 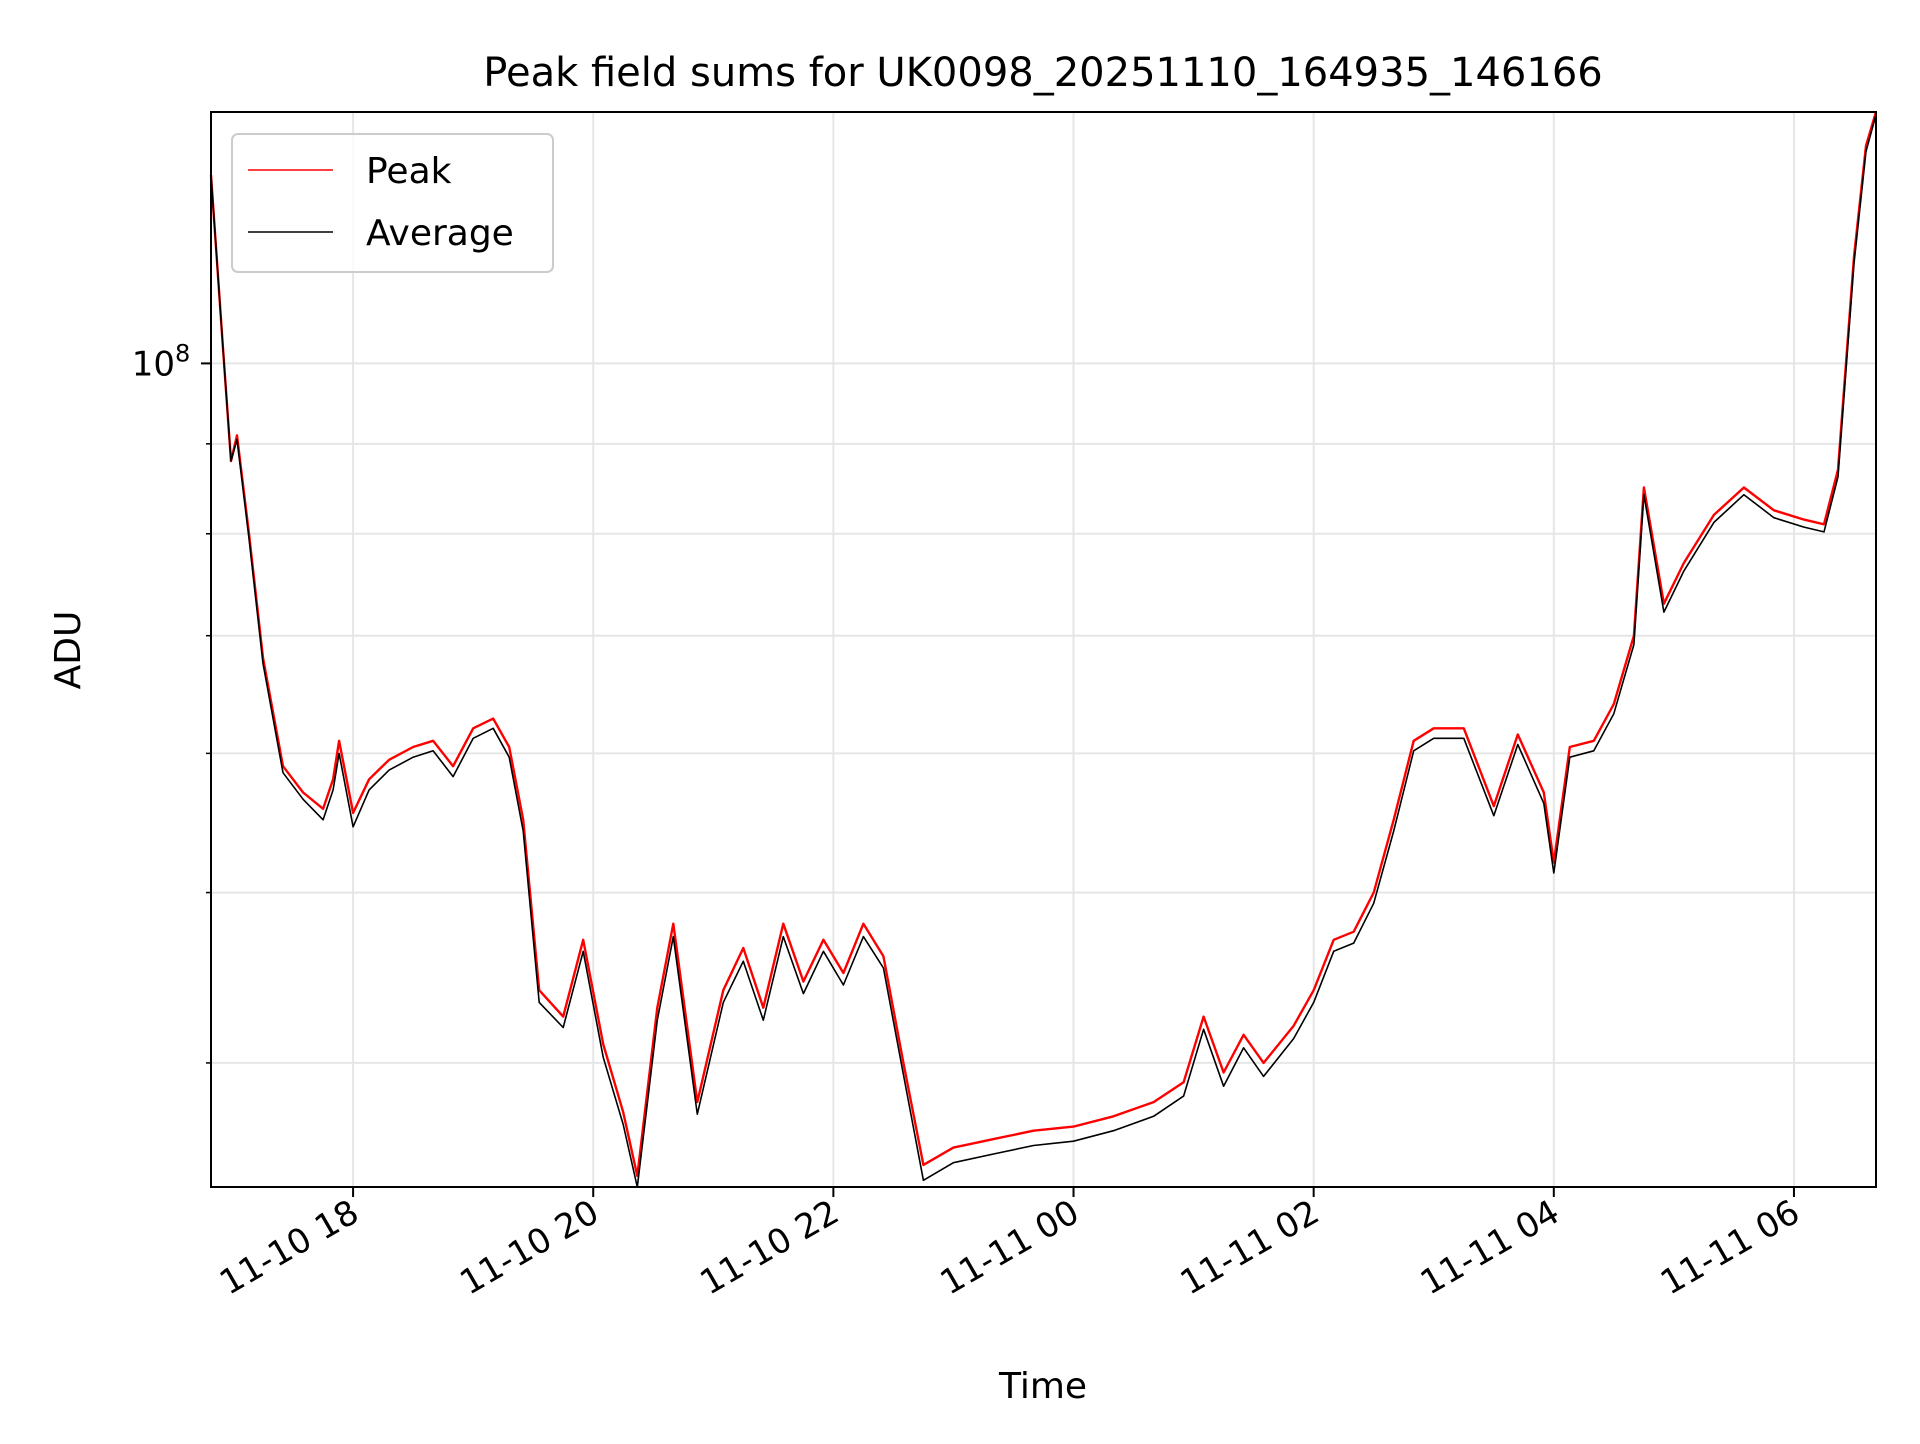 I want to click on legend: Peak Average, so click(x=392, y=203).